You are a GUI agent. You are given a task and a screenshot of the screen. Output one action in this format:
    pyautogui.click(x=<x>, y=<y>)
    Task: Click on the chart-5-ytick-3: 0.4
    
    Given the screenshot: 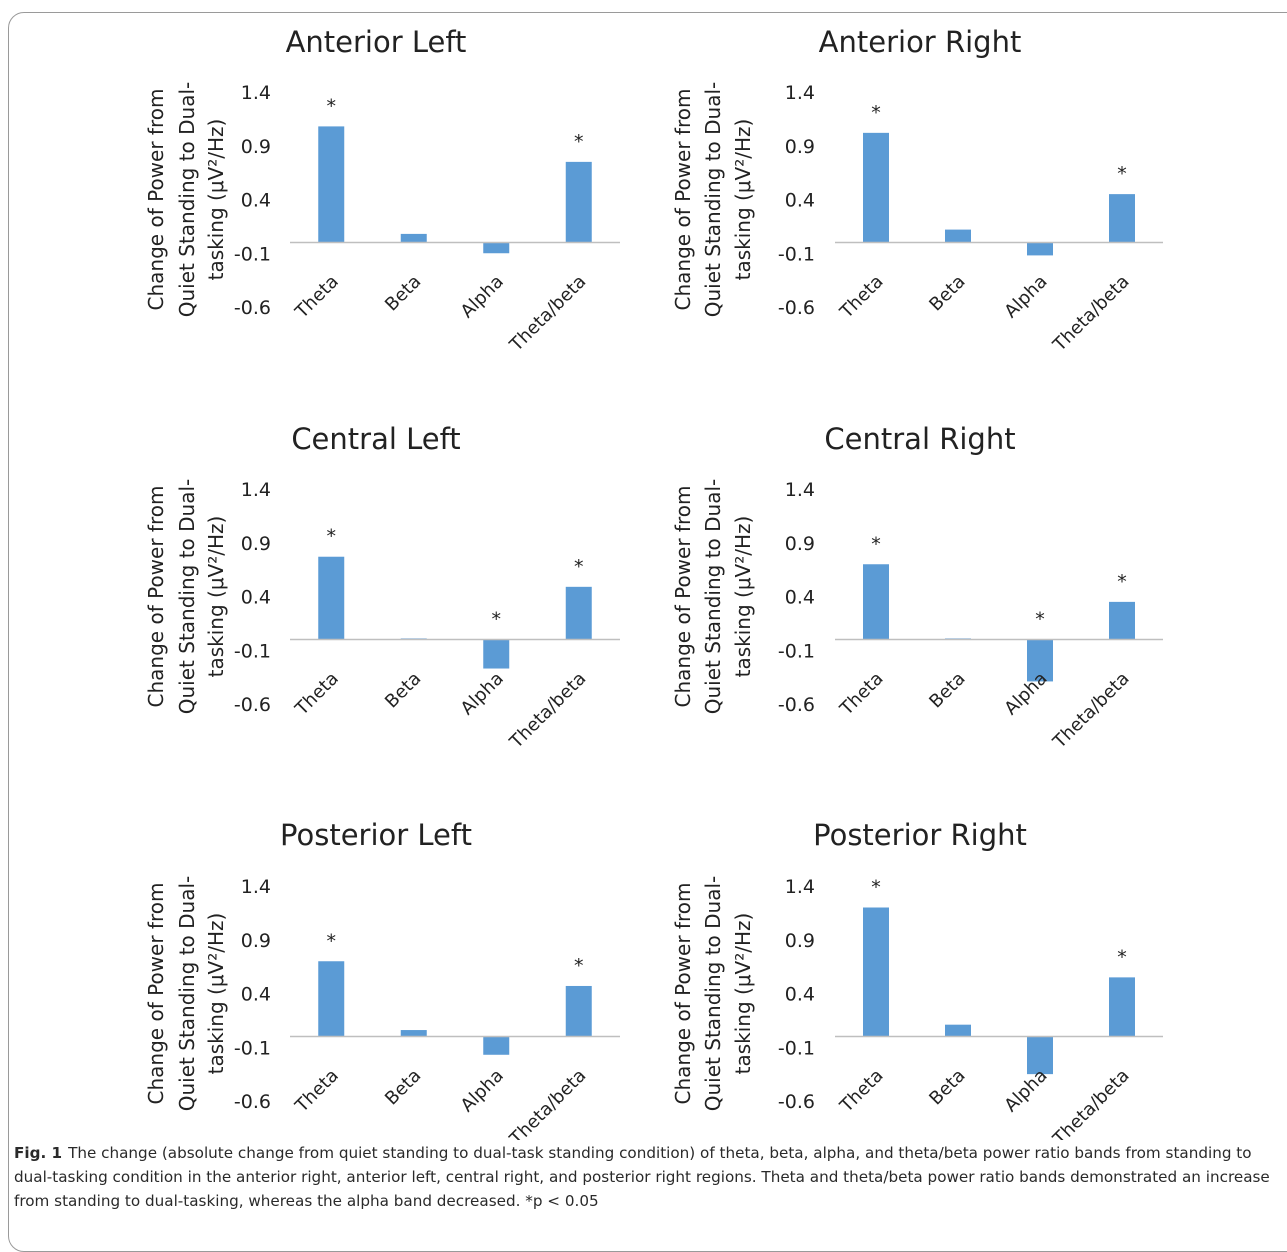 What is the action you would take?
    pyautogui.click(x=256, y=995)
    